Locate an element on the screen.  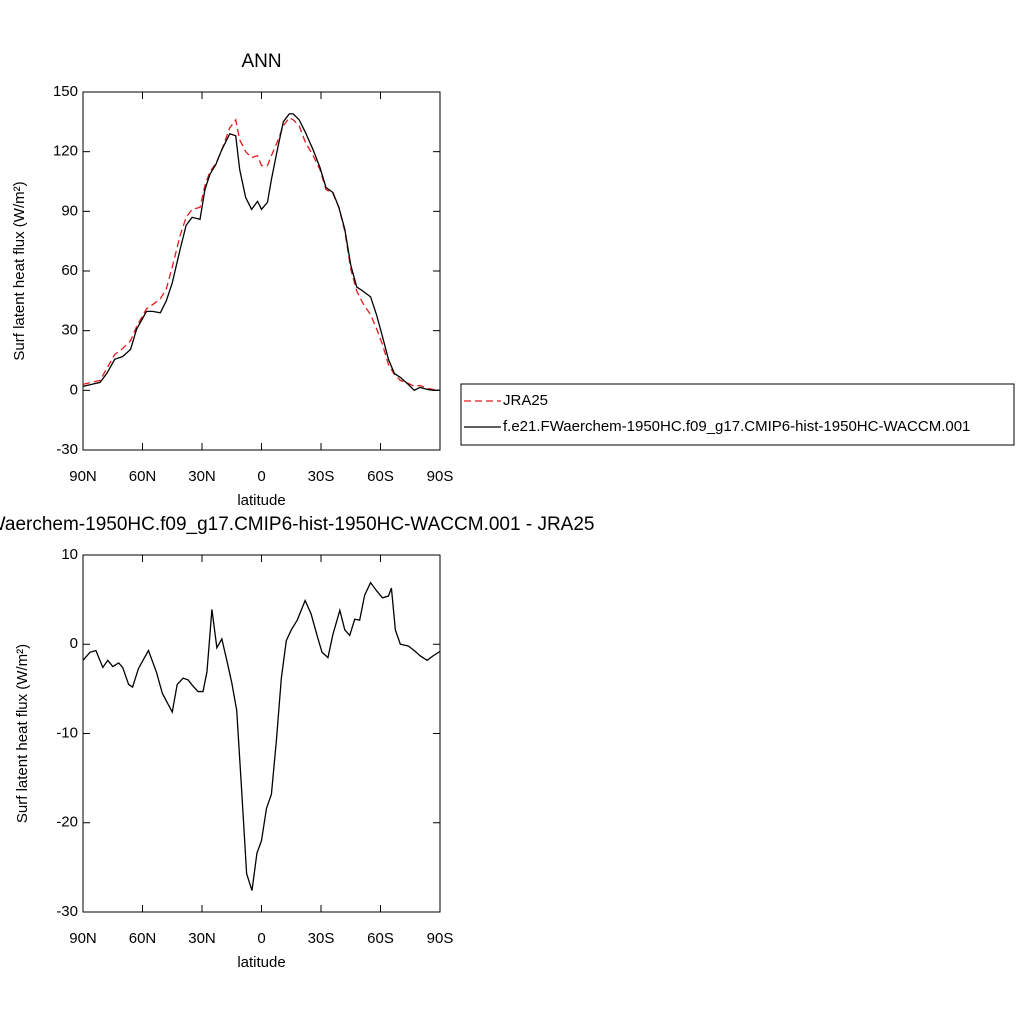
y-tick-label: 120 is located at coordinates (65, 151).